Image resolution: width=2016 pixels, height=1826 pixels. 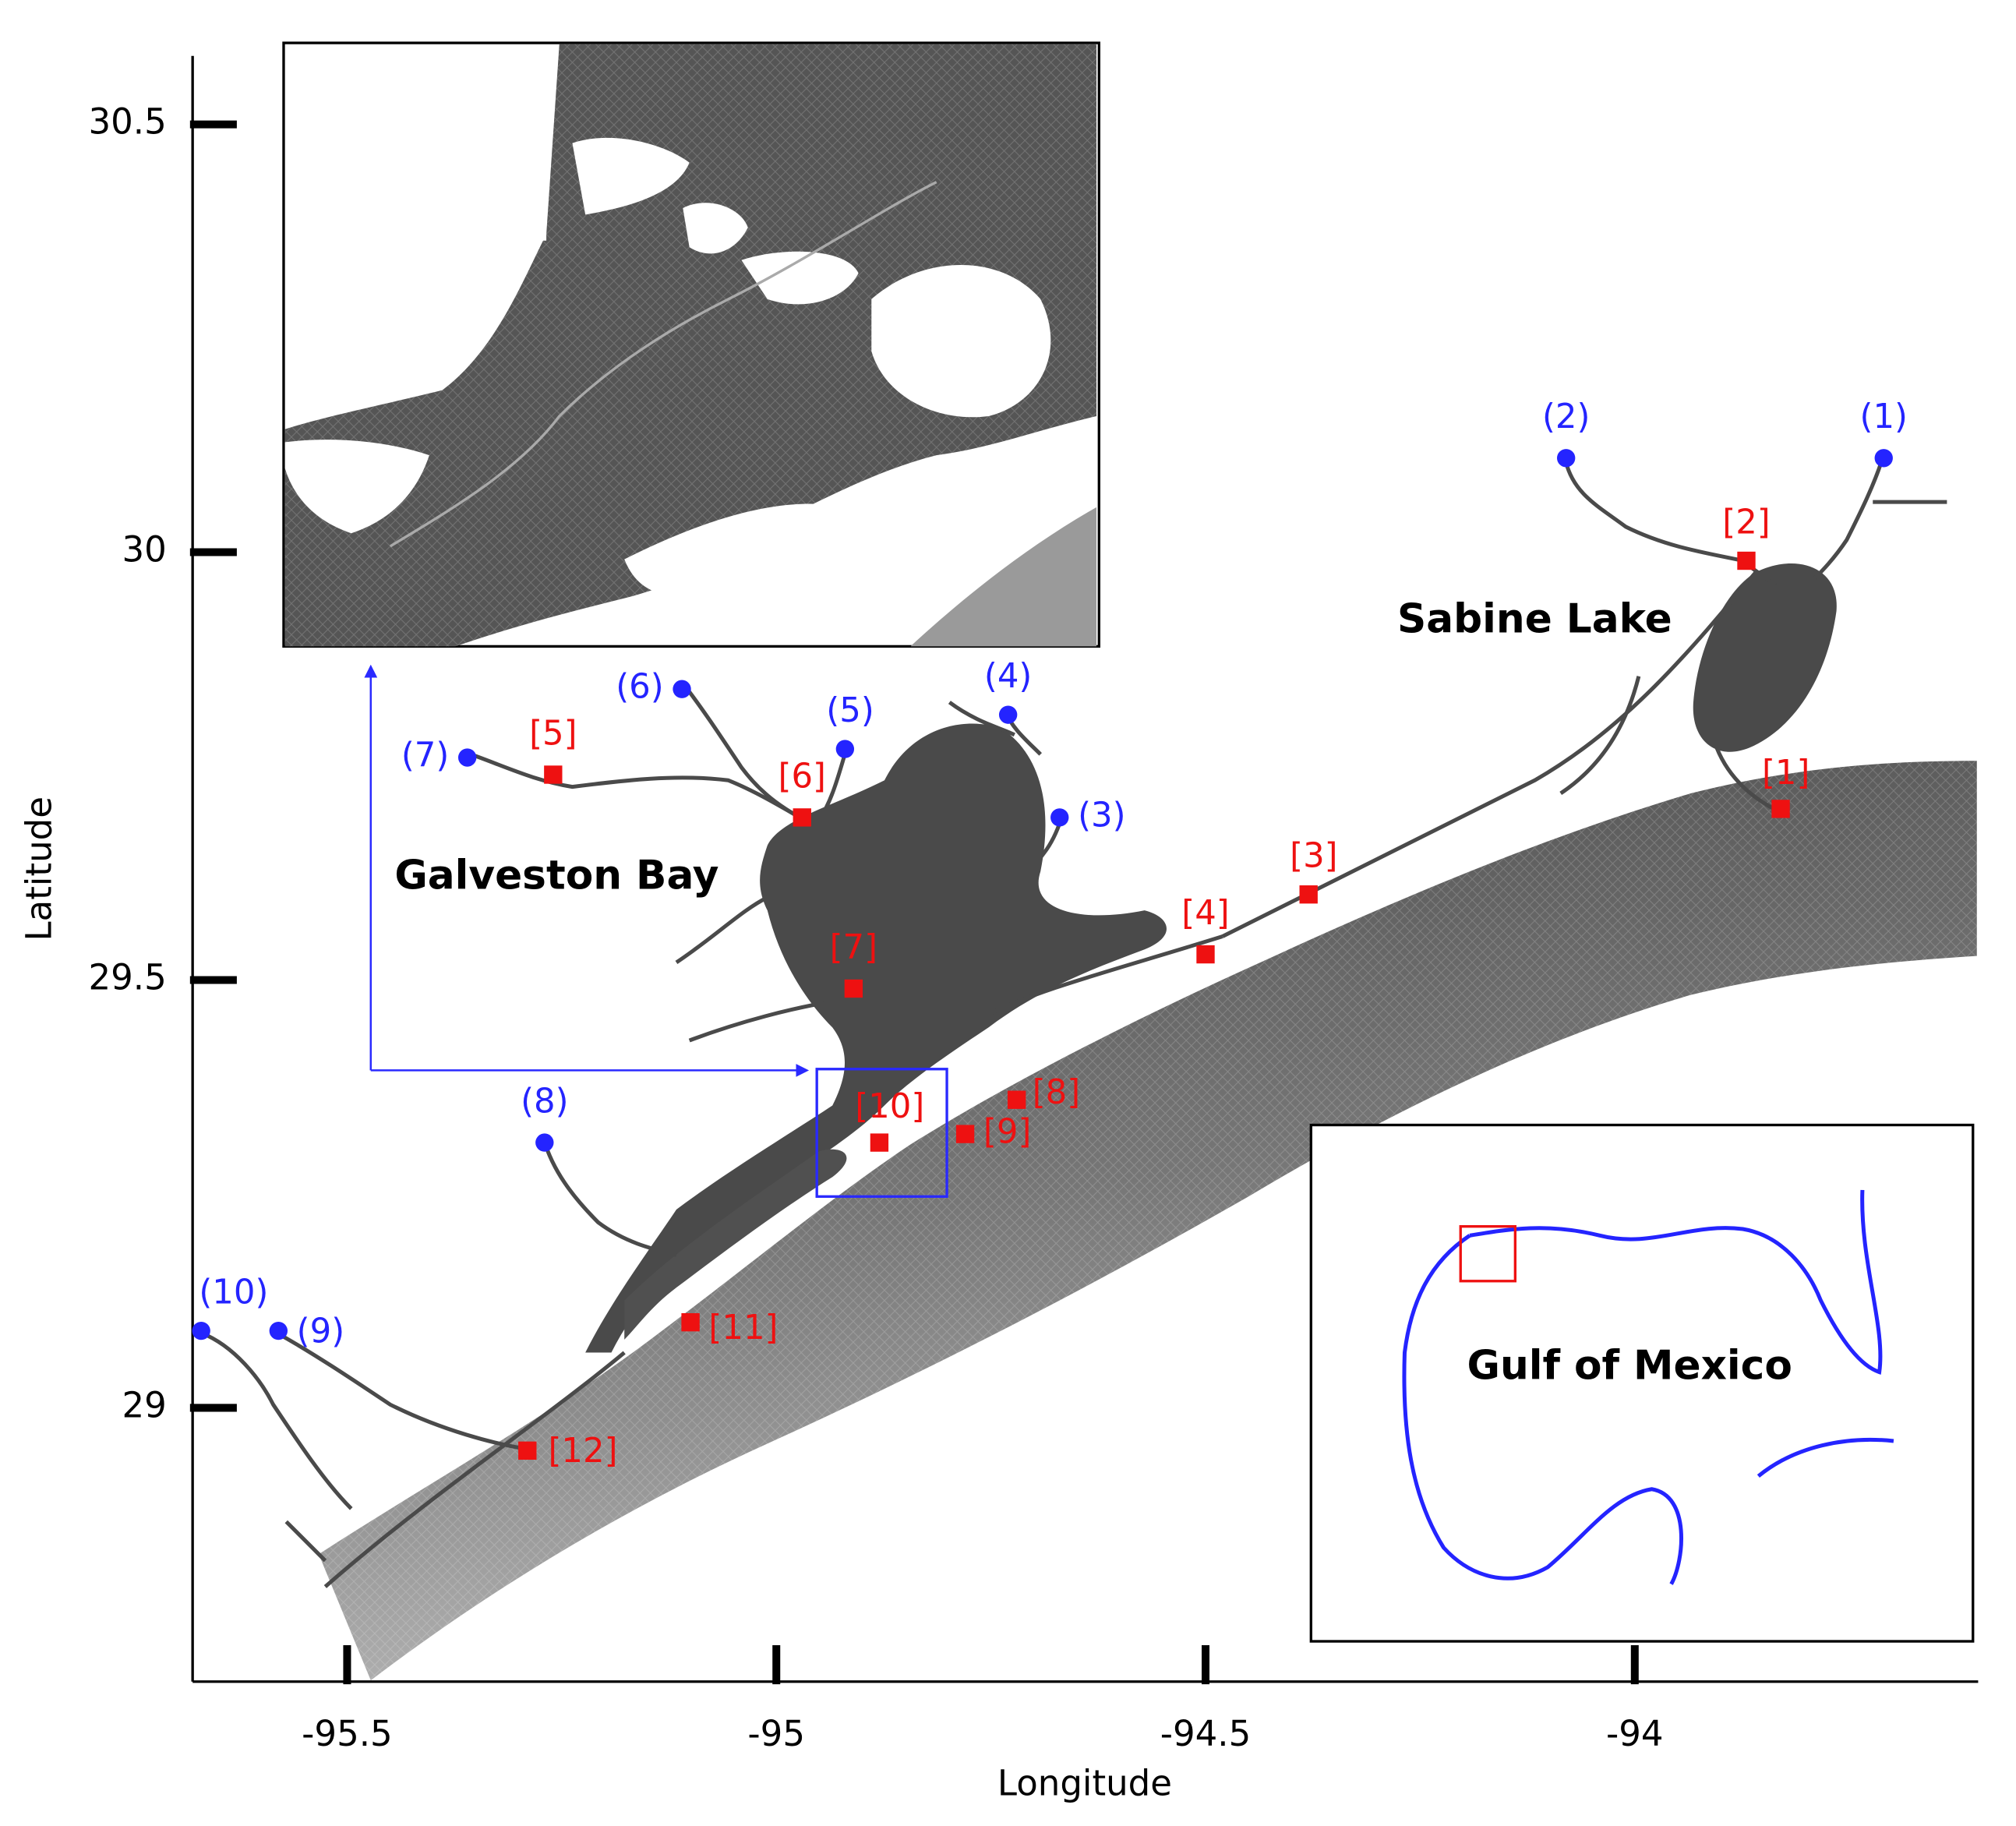 What do you see at coordinates (1785, 773) in the screenshot?
I see `station-label: [1]` at bounding box center [1785, 773].